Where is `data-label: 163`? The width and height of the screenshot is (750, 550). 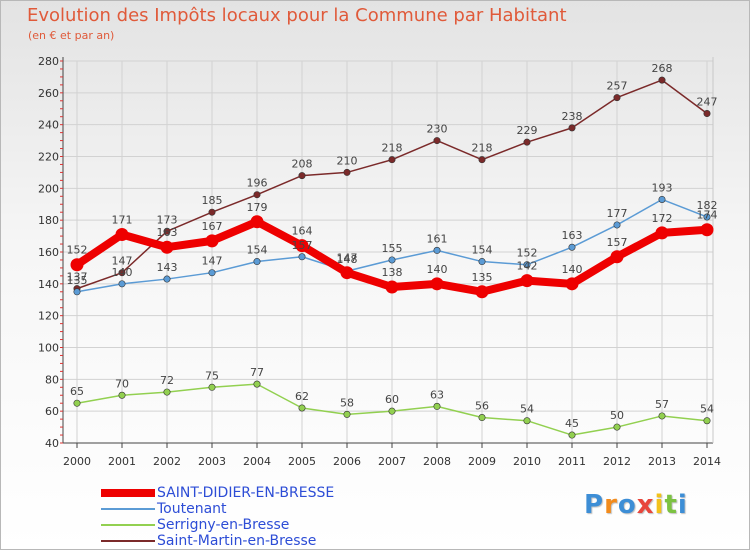 data-label: 163 is located at coordinates (572, 235).